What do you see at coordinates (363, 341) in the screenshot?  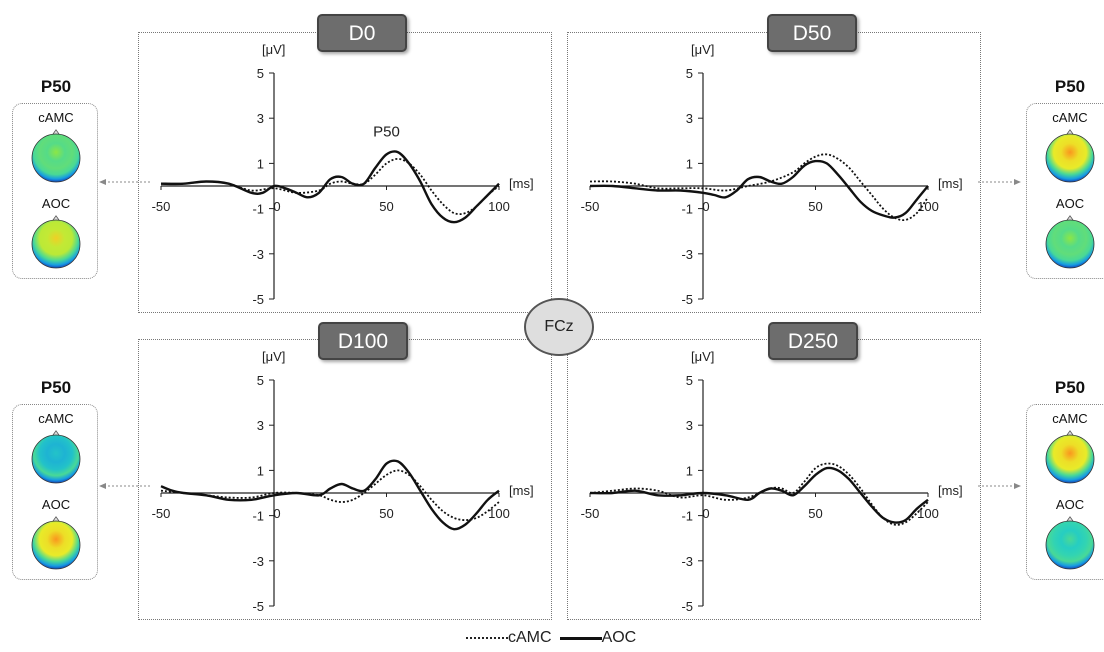 I see `condition-tag-d100: D100` at bounding box center [363, 341].